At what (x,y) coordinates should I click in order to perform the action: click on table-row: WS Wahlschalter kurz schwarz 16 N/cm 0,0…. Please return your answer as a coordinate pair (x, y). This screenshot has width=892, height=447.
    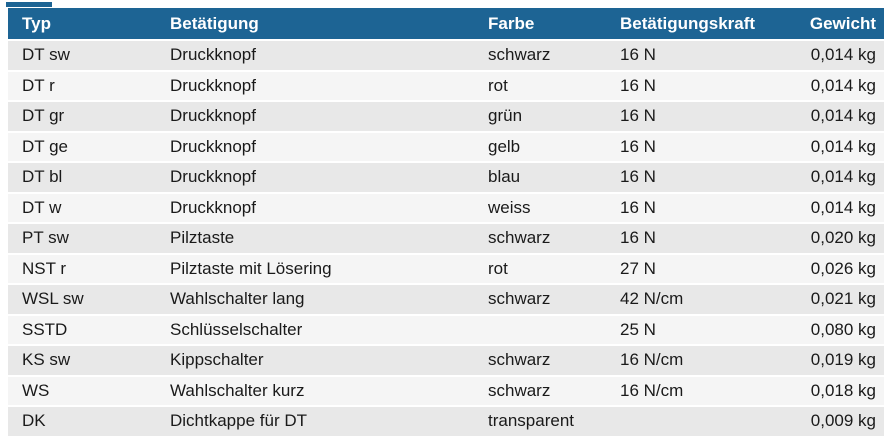
    Looking at the image, I should click on (446, 390).